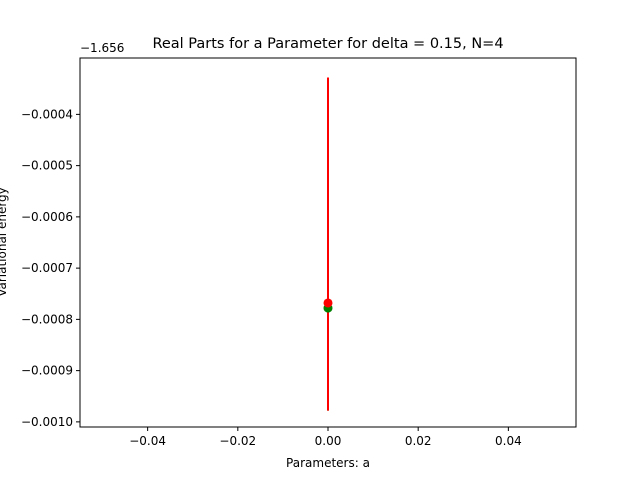 This screenshot has height=480, width=640. Describe the element at coordinates (102, 48) in the screenshot. I see `y-offset-label: −1.656` at that location.